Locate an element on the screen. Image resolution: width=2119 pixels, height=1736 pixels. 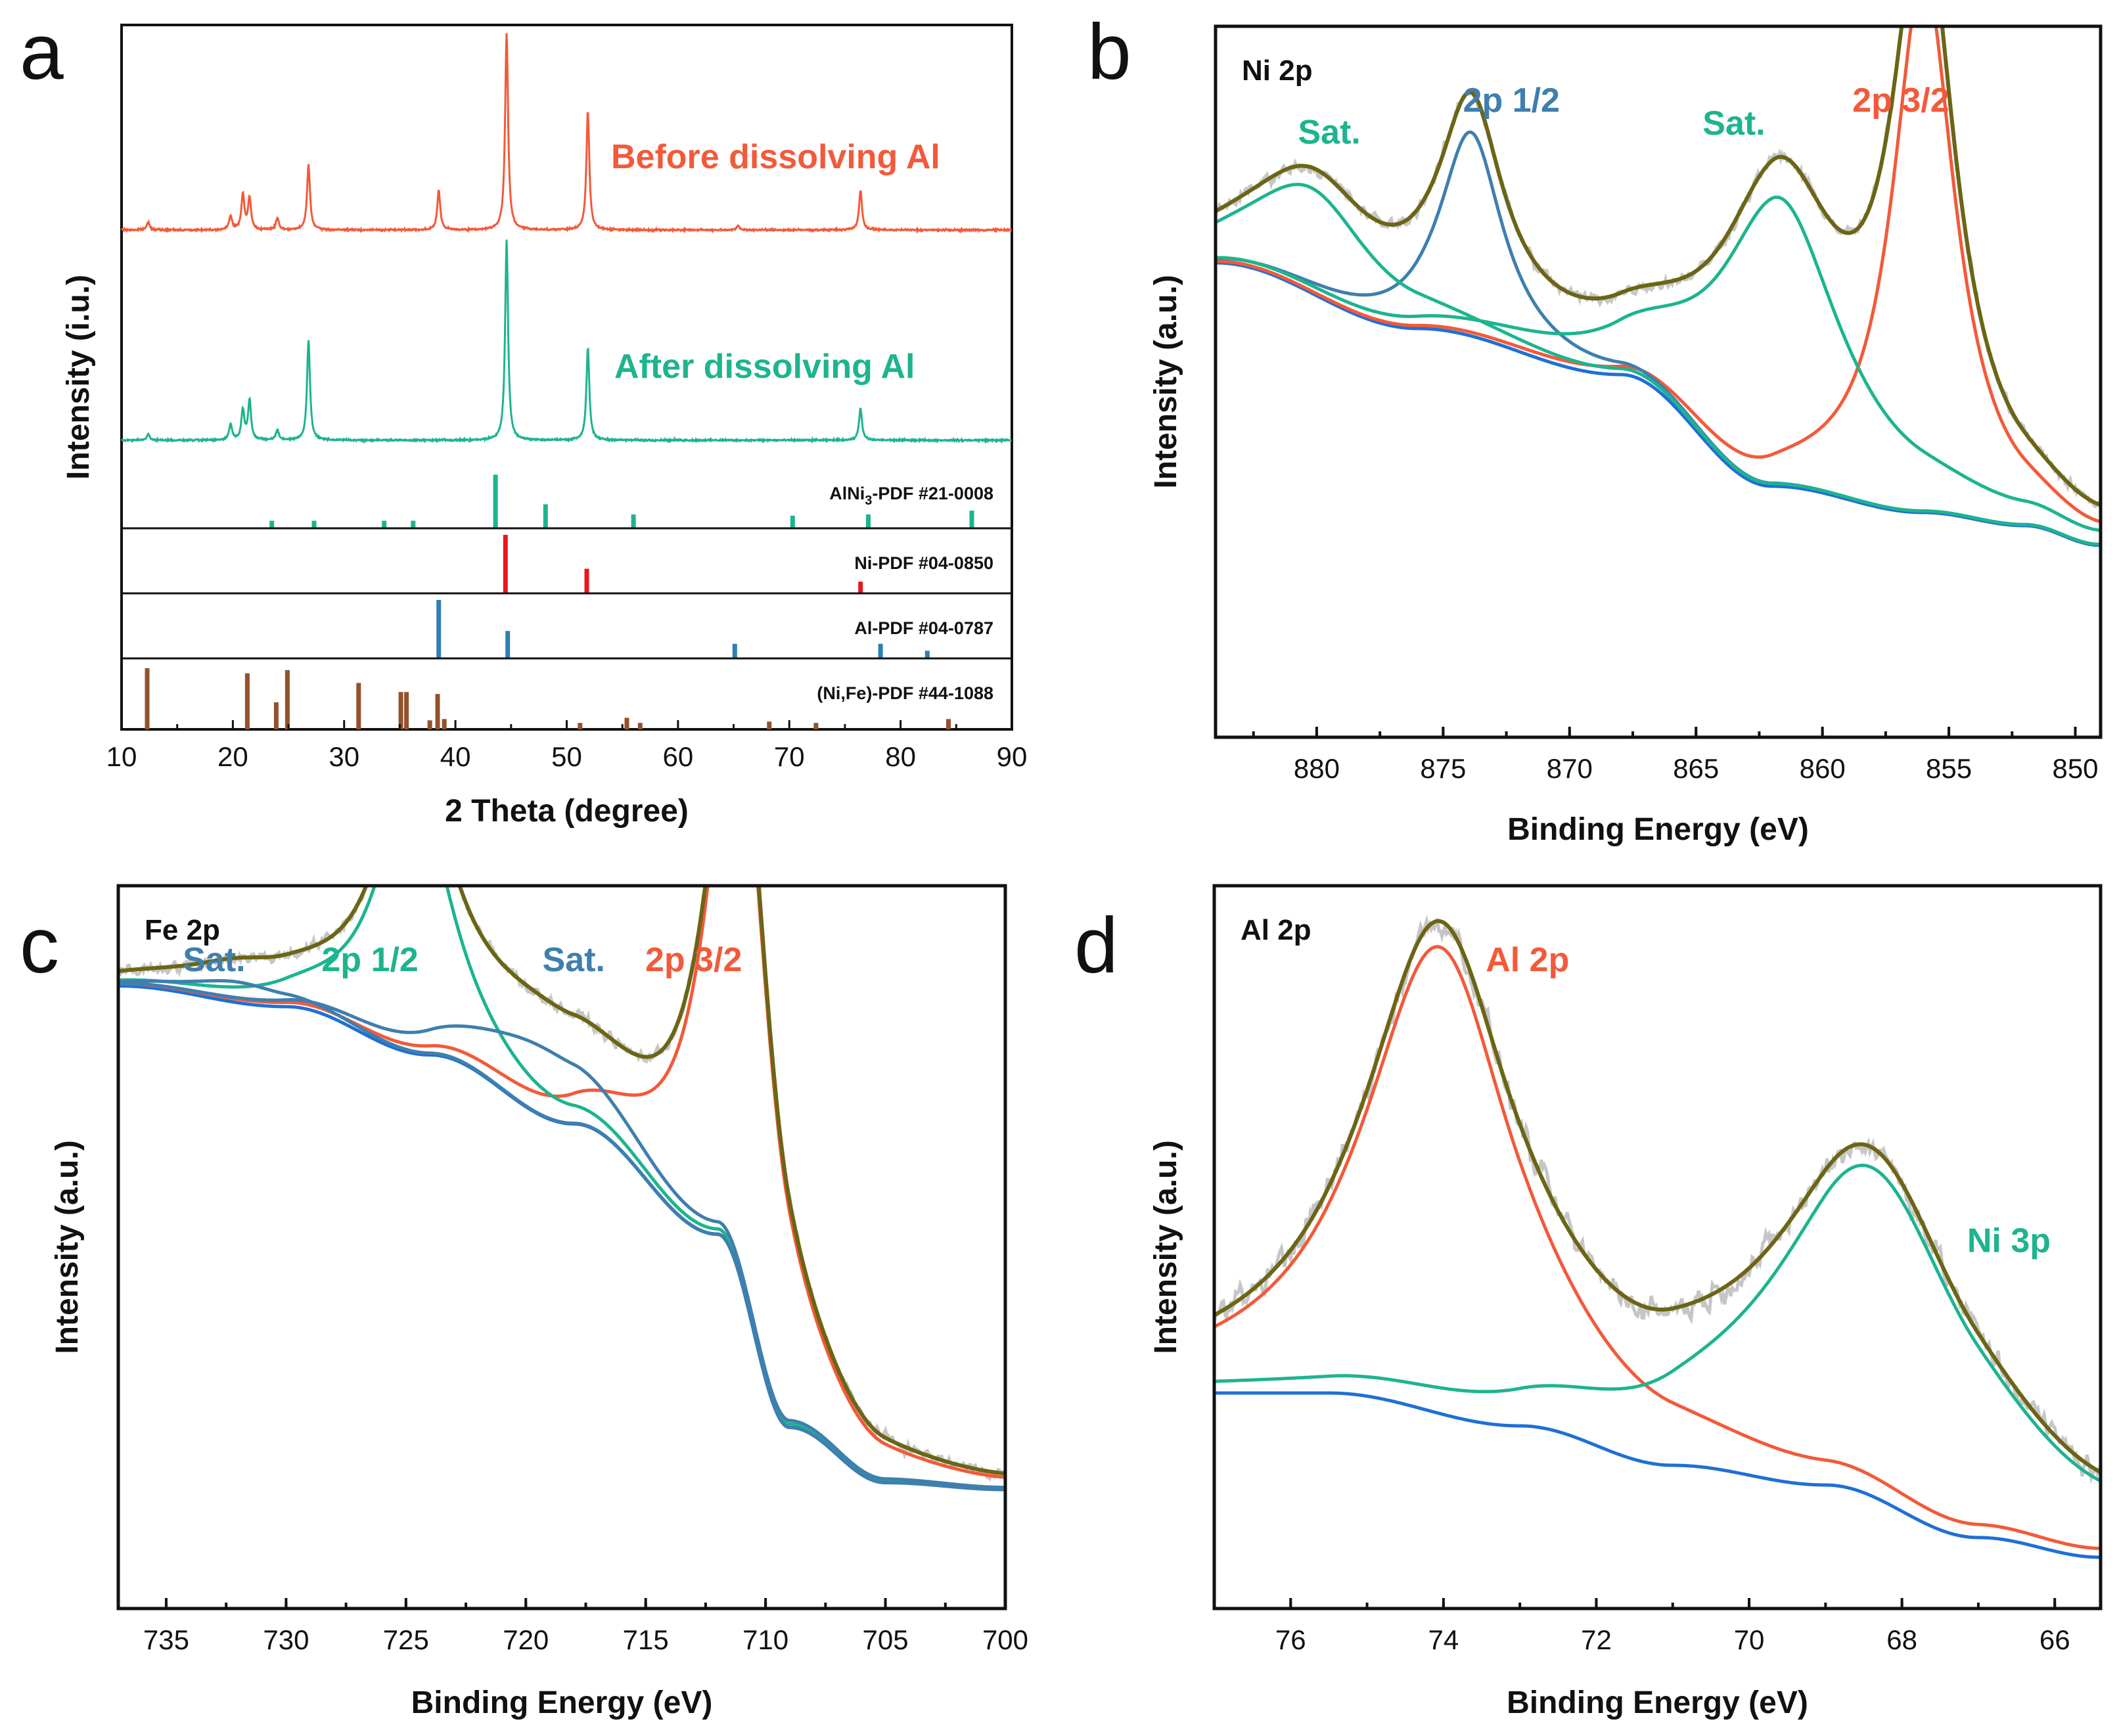
x-tick-label: 60 is located at coordinates (678, 756).